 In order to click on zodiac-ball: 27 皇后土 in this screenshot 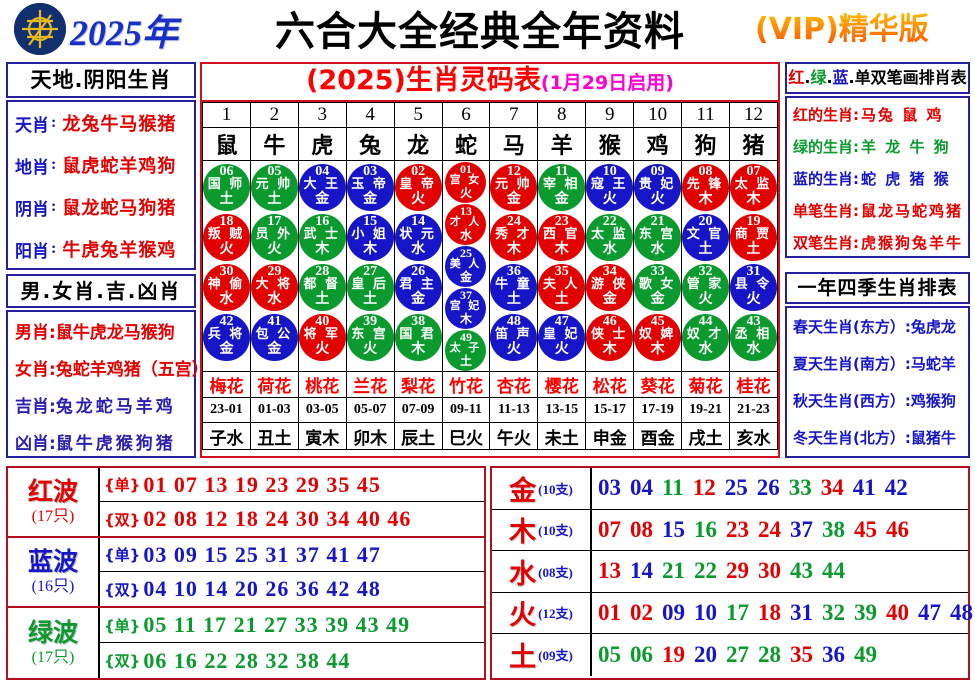, I will do `click(370, 287)`.